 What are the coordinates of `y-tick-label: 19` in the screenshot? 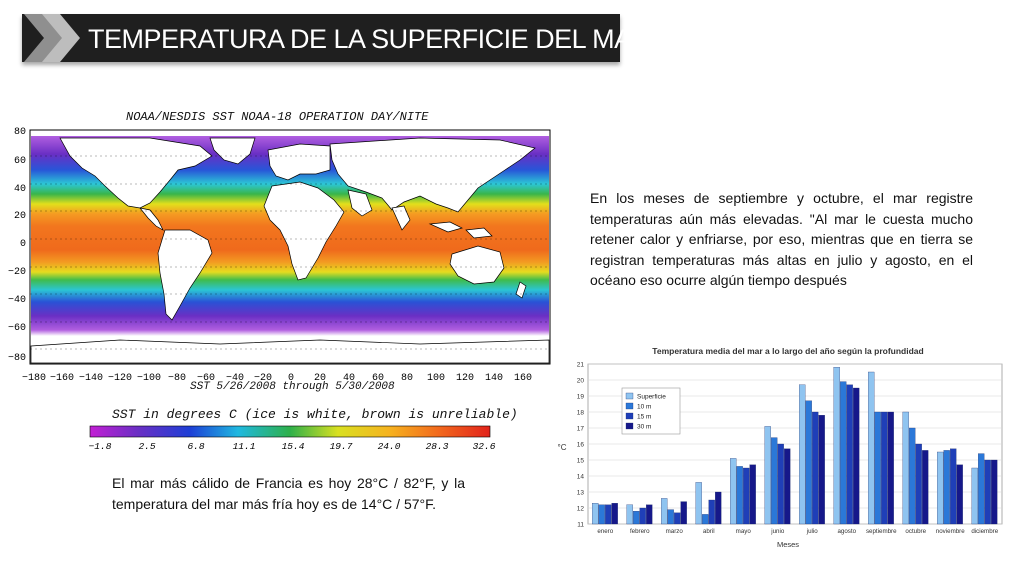 It's located at (581, 397).